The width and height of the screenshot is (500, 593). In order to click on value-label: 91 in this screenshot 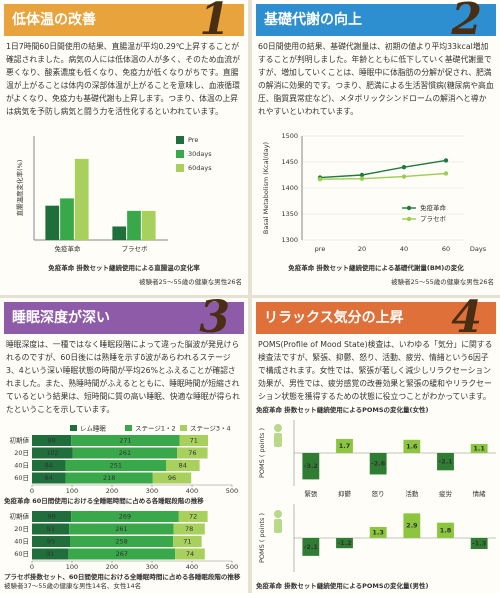, I will do `click(50, 554)`.